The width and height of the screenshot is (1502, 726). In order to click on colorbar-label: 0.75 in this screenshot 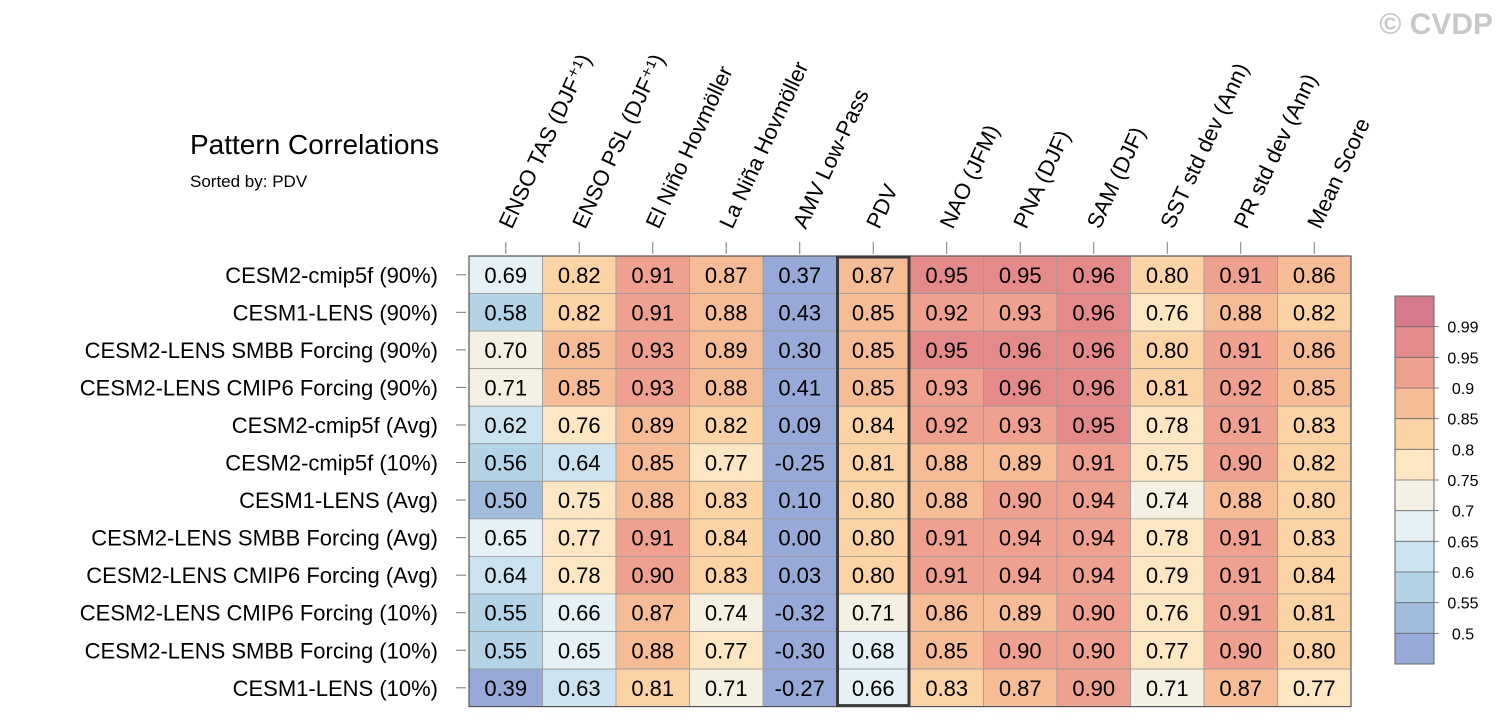, I will do `click(1462, 481)`.